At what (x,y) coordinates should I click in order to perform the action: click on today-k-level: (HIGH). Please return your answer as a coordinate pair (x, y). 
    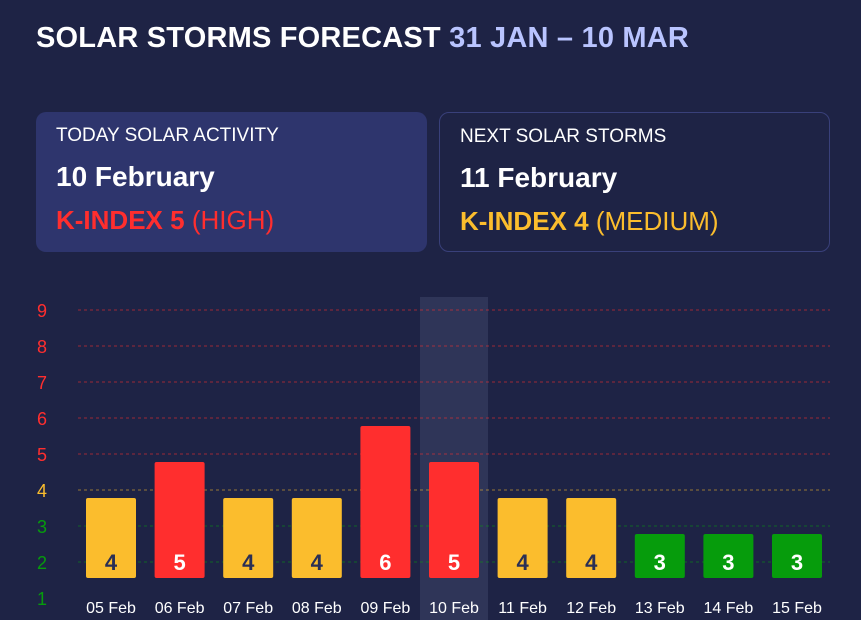
    Looking at the image, I should click on (233, 220).